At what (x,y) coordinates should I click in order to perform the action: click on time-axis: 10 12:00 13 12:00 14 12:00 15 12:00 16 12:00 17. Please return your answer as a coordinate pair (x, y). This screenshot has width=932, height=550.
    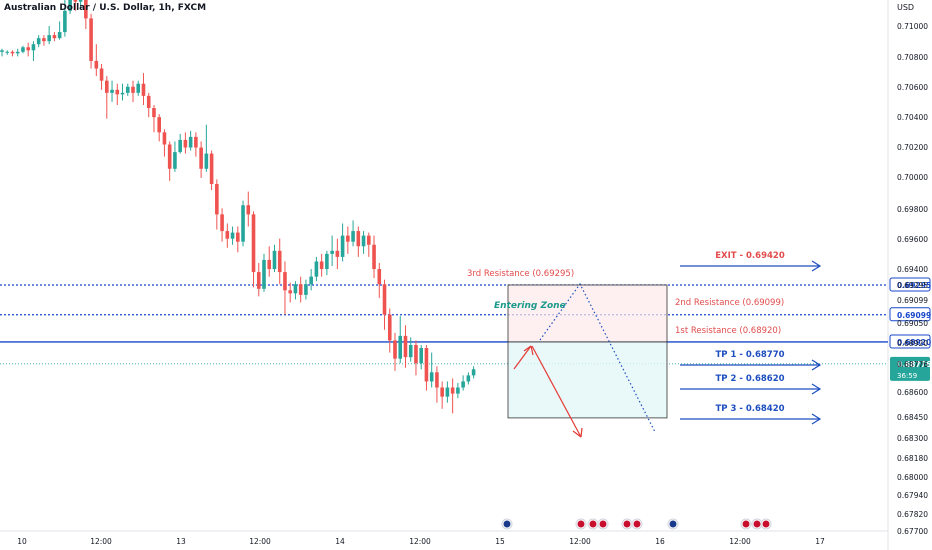
    Looking at the image, I should click on (421, 541).